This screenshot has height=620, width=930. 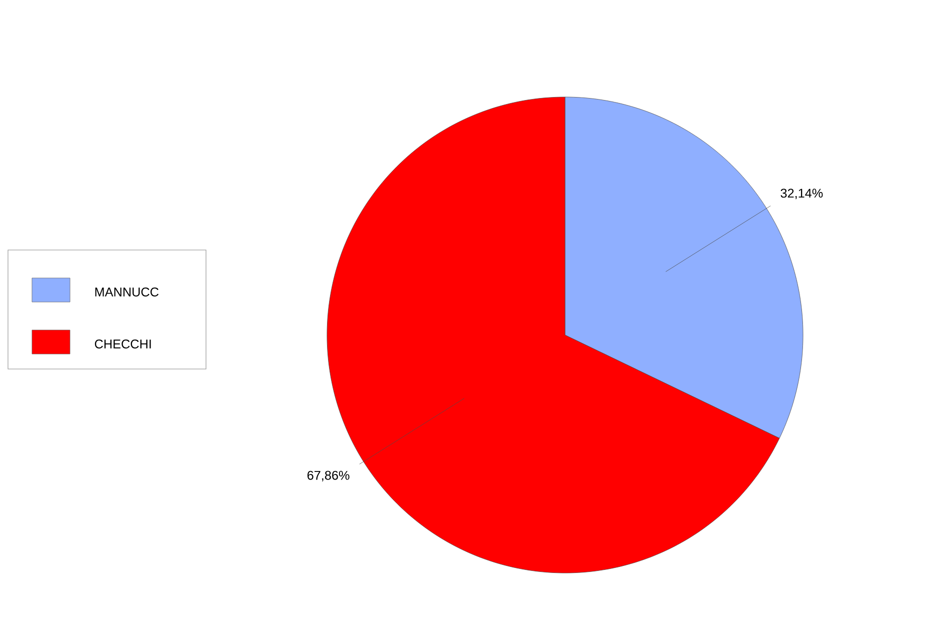 I want to click on data-label: 32,14%, so click(x=801, y=194).